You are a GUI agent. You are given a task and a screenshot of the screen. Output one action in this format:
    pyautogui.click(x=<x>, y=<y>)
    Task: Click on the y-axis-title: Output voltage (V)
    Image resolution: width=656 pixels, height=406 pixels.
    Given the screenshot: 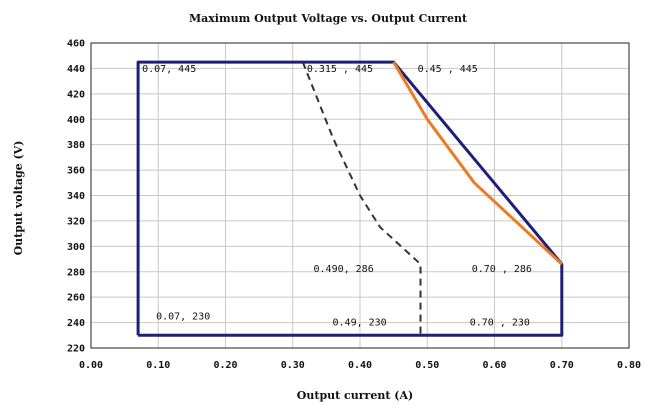 What is the action you would take?
    pyautogui.click(x=18, y=198)
    